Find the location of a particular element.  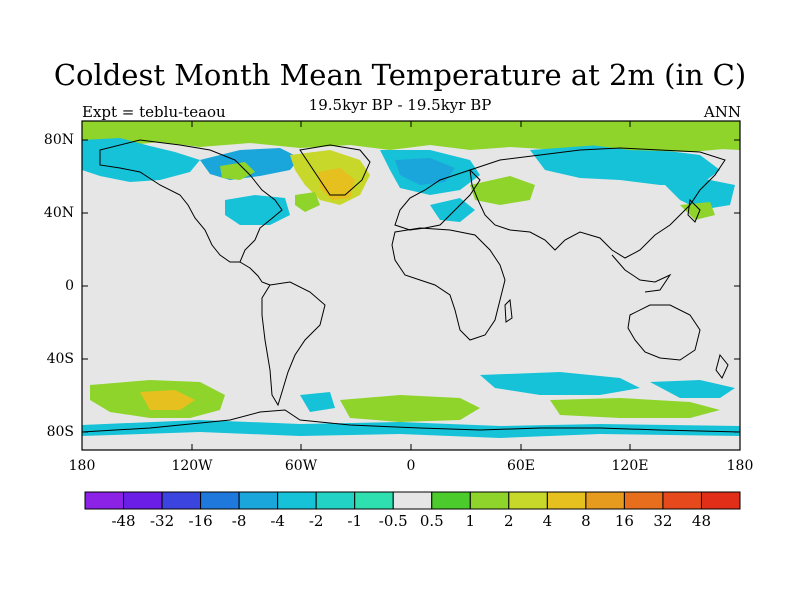

australia-outline is located at coordinates (664, 332).